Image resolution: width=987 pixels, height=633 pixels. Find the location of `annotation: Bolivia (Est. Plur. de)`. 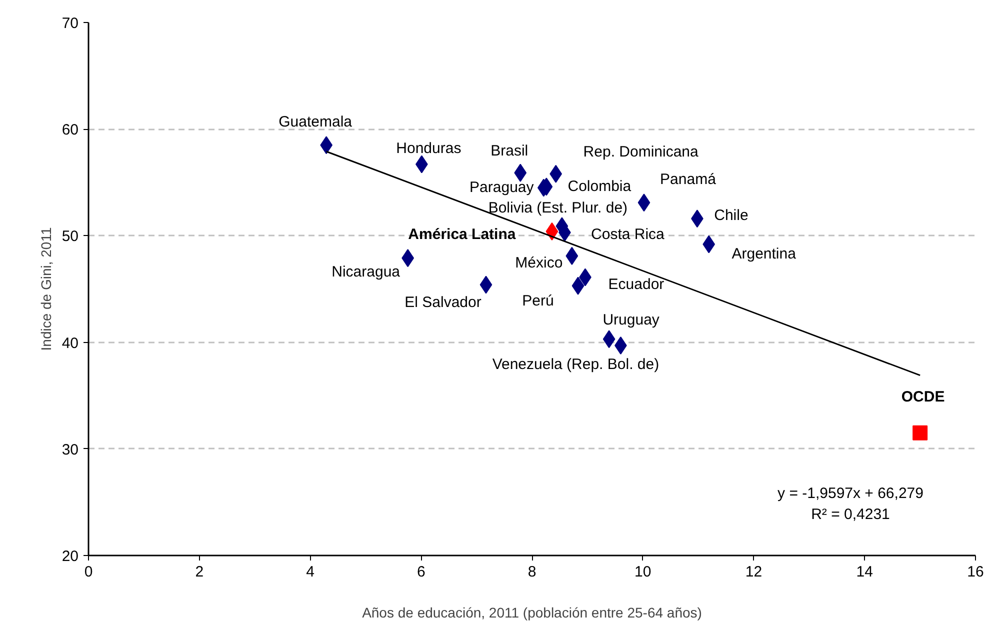

annotation: Bolivia (Est. Plur. de) is located at coordinates (558, 208).